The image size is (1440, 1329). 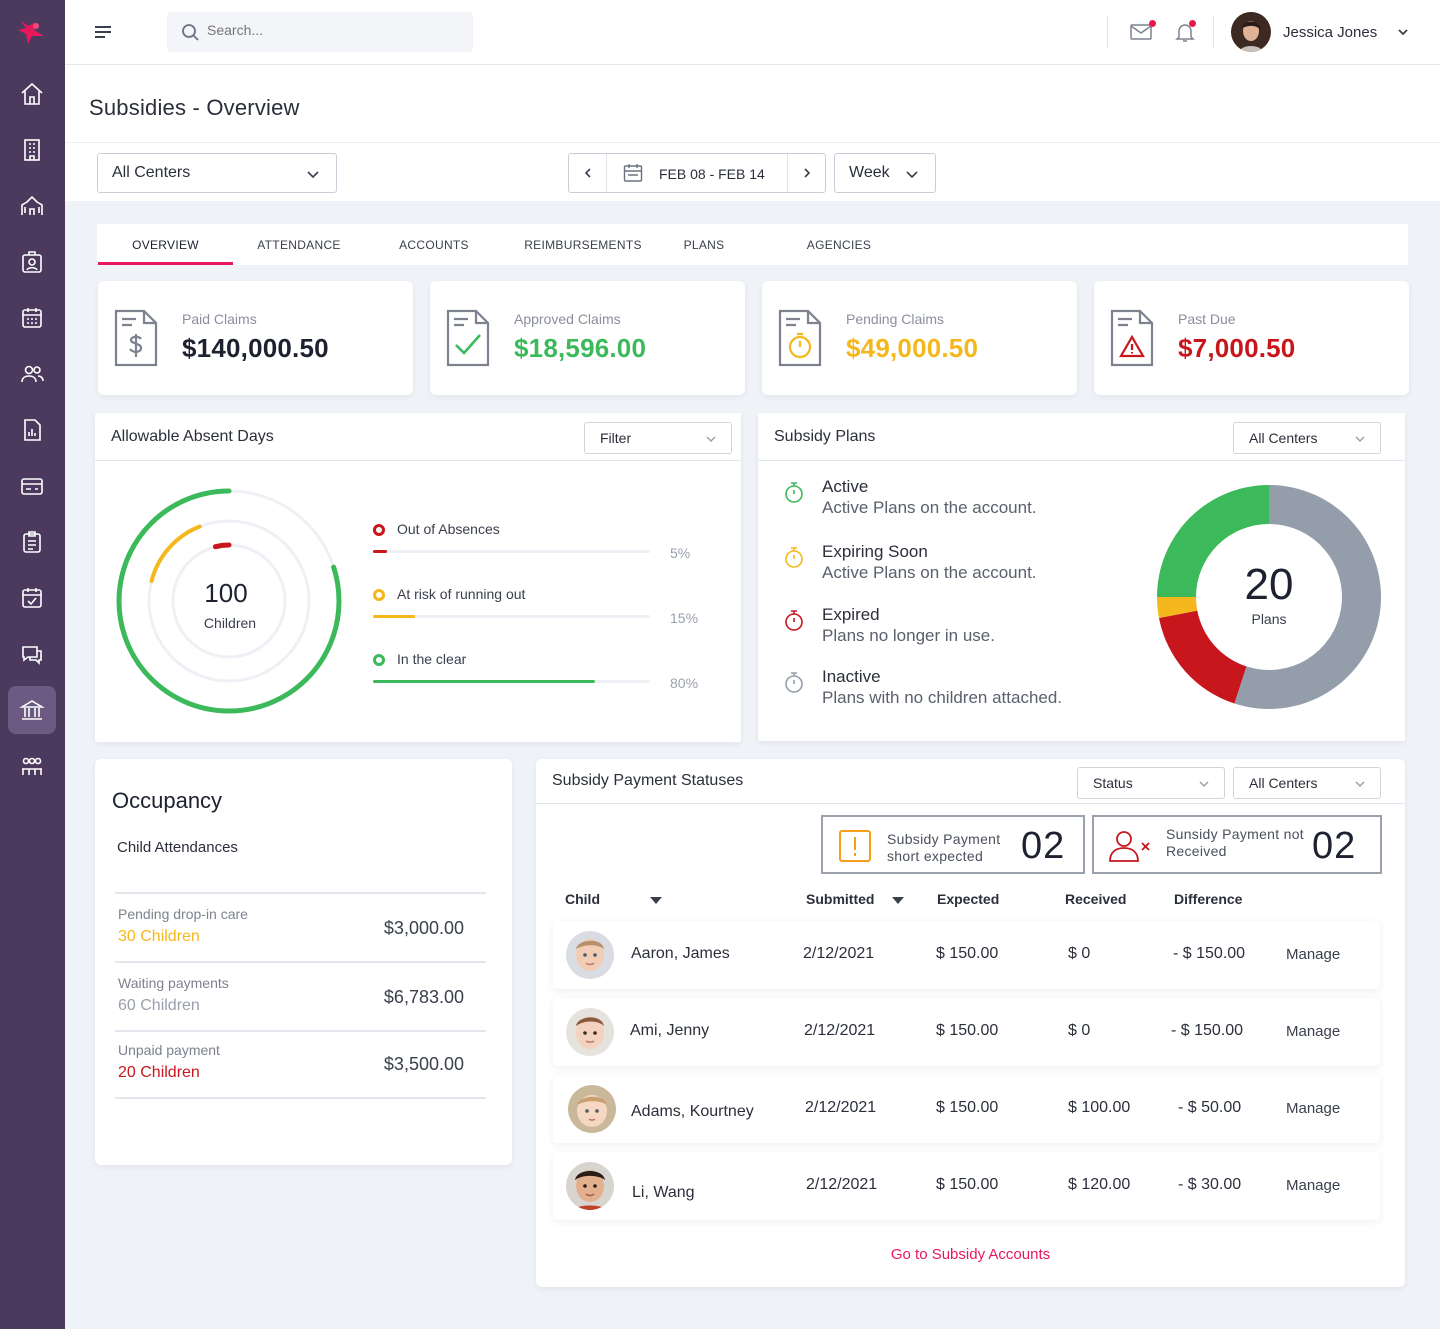 I want to click on timer-document-icon, so click(x=800, y=338).